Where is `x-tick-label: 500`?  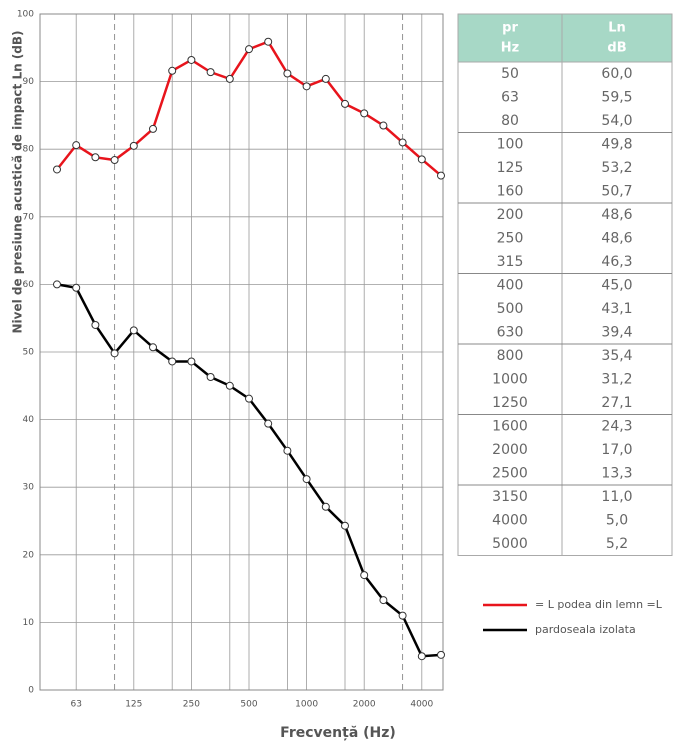
x-tick-label: 500 is located at coordinates (248, 705).